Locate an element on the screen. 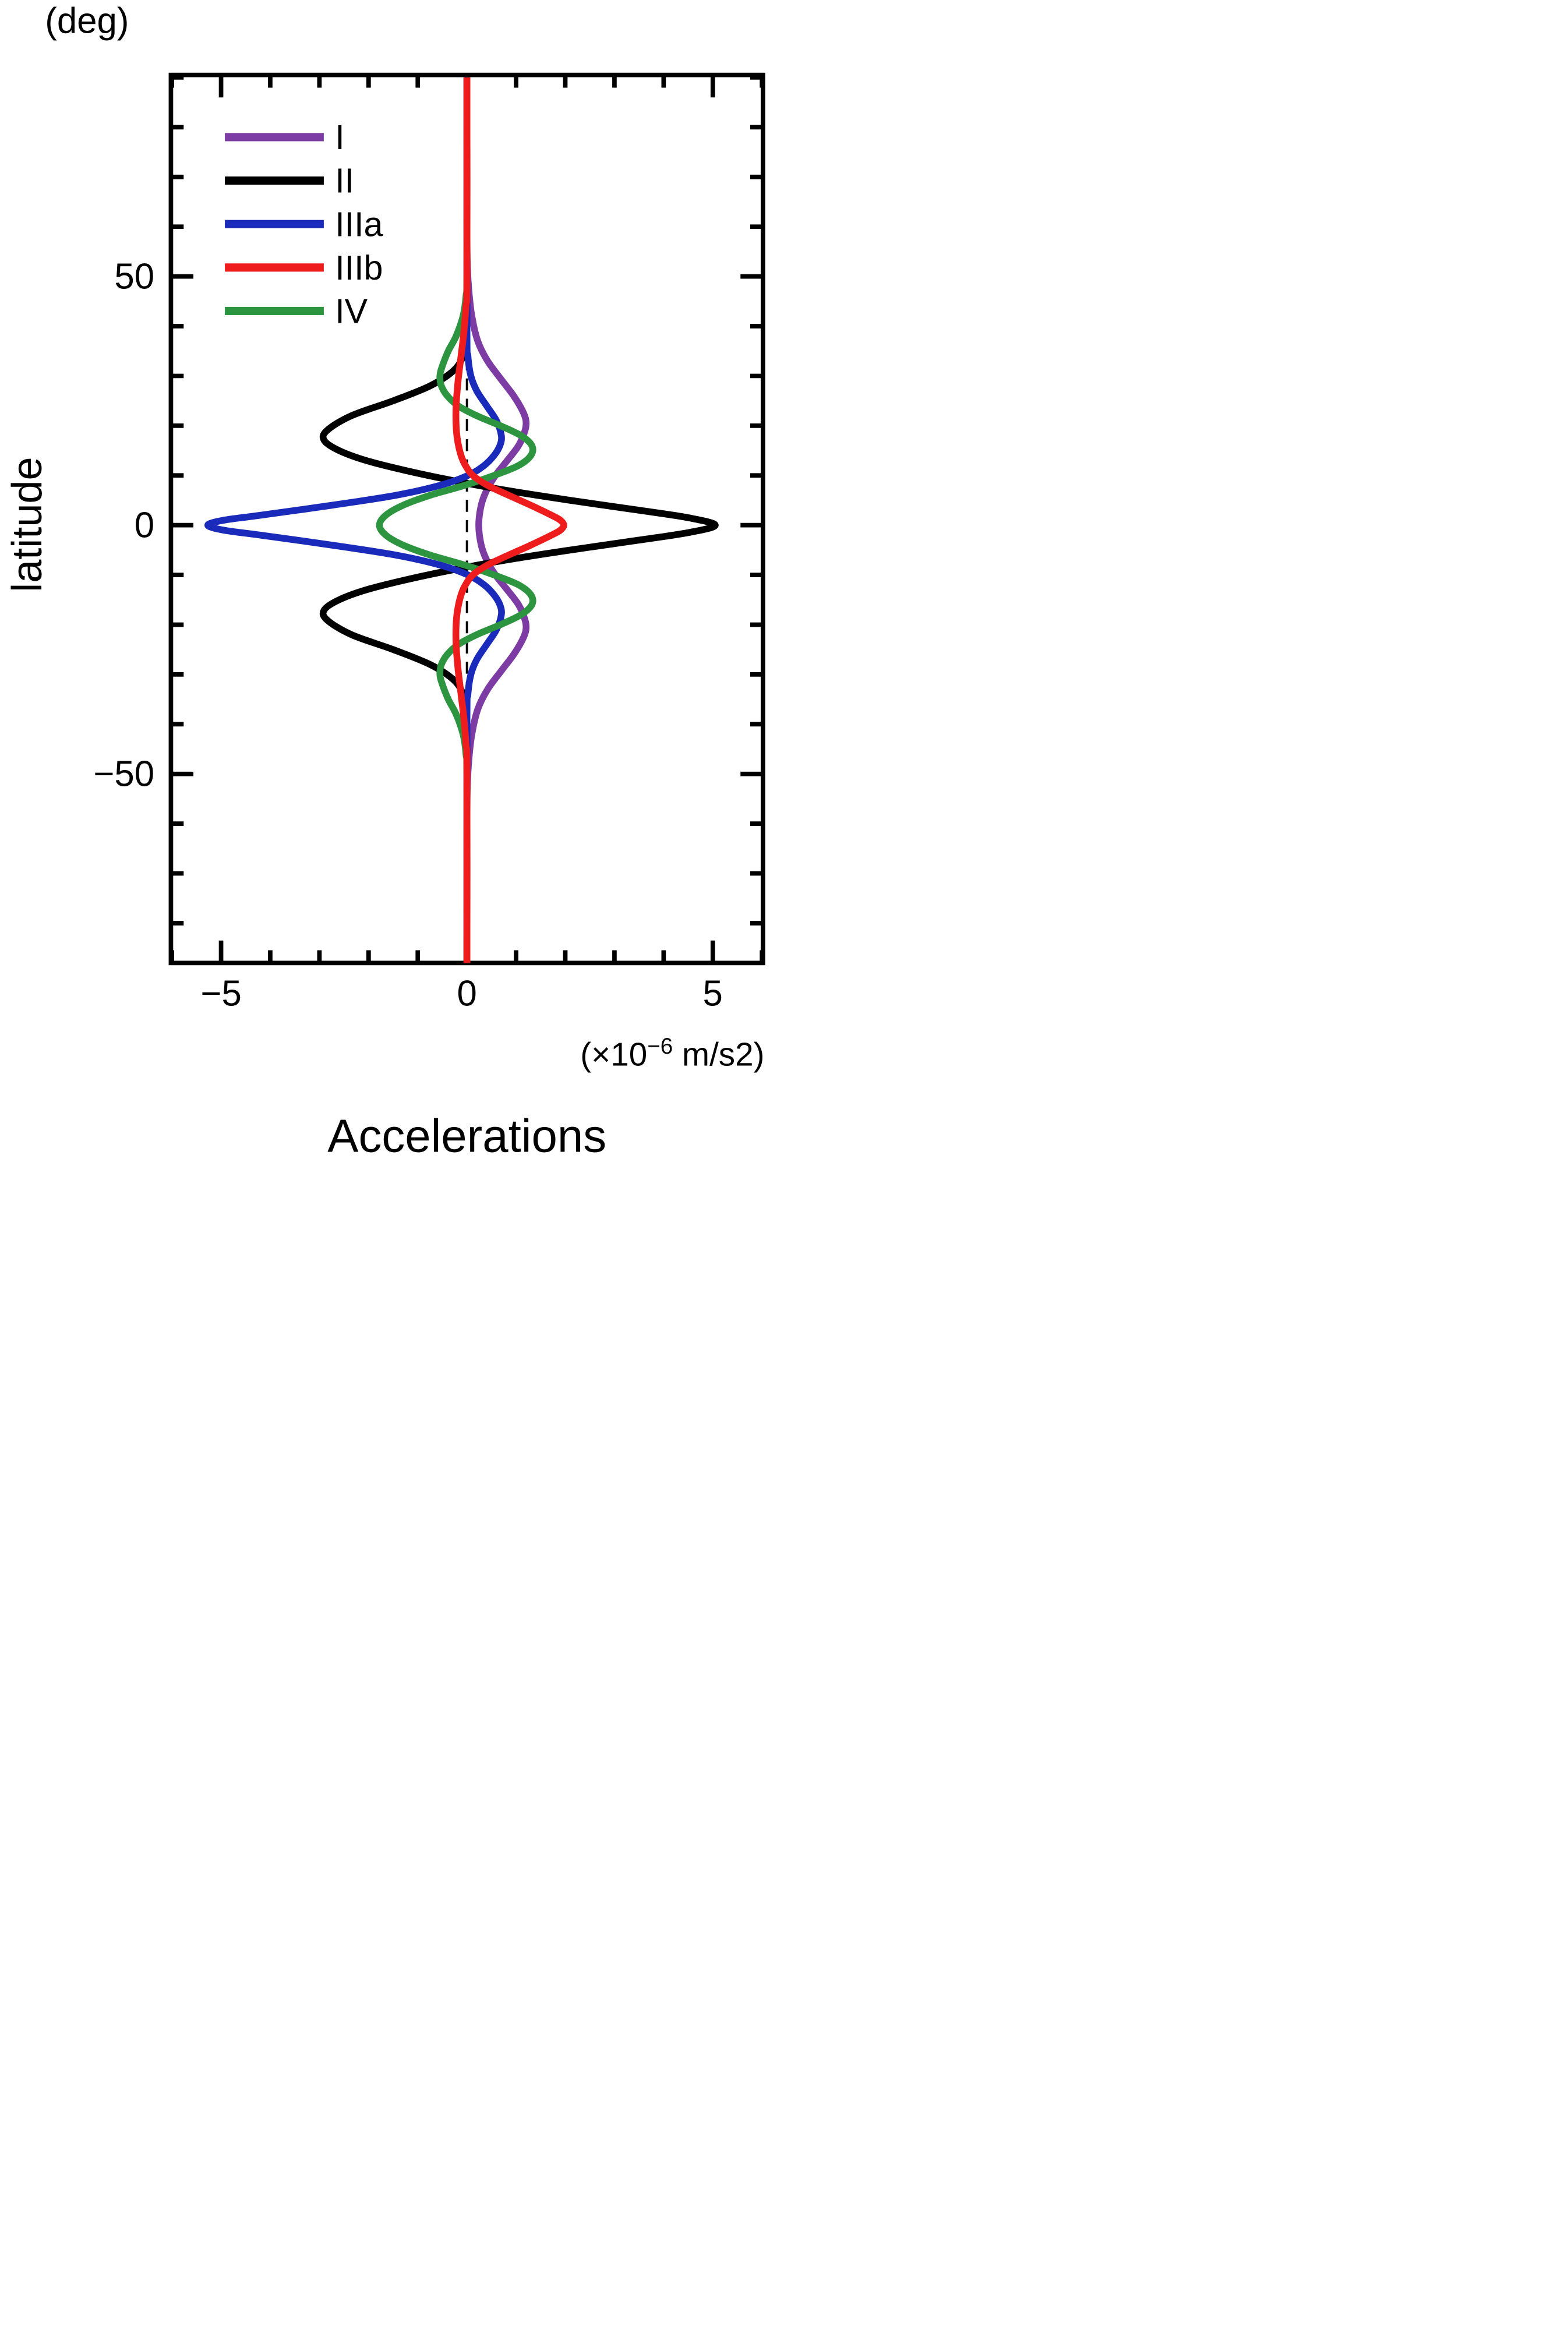  series-I is located at coordinates (497, 520).